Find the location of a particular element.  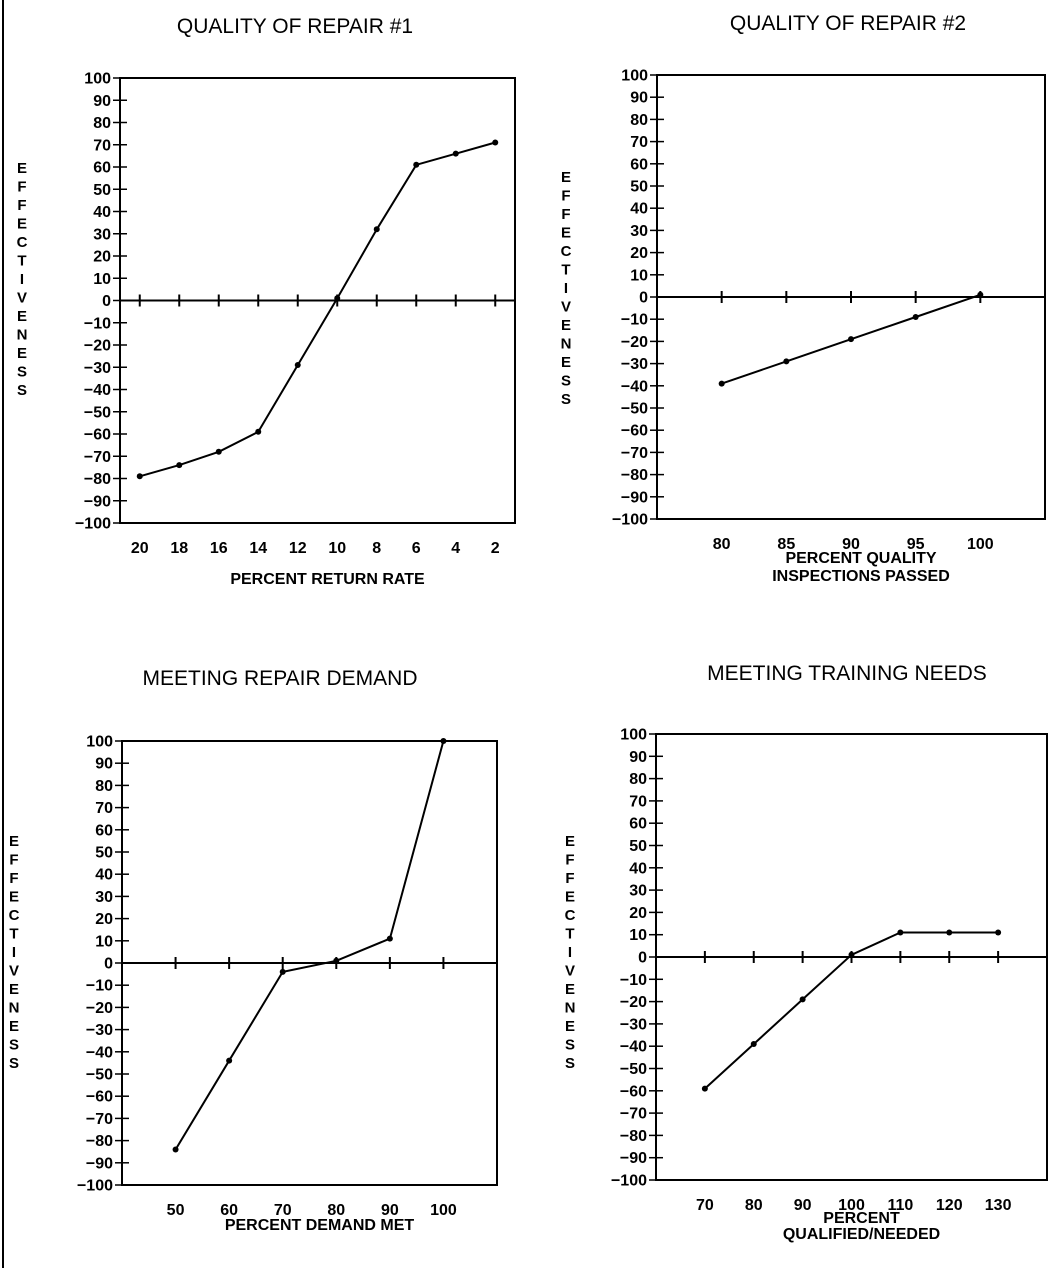

x-axis-label: QUALIFIED/NEEDED is located at coordinates (861, 1234).